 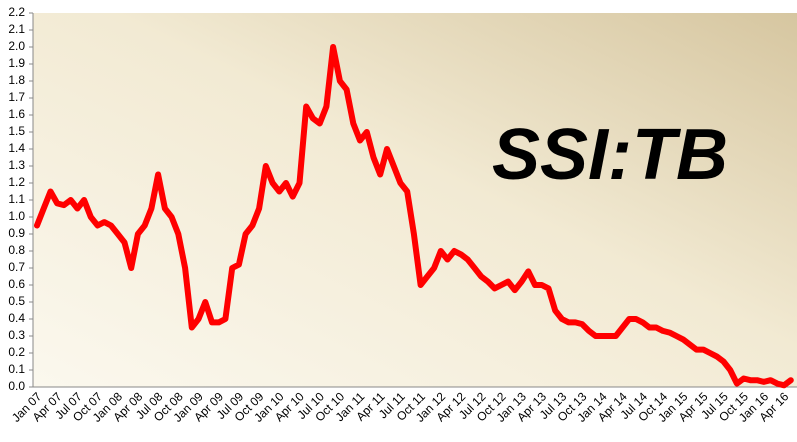 What do you see at coordinates (16, 12) in the screenshot?
I see `y-tick-label: 2.2` at bounding box center [16, 12].